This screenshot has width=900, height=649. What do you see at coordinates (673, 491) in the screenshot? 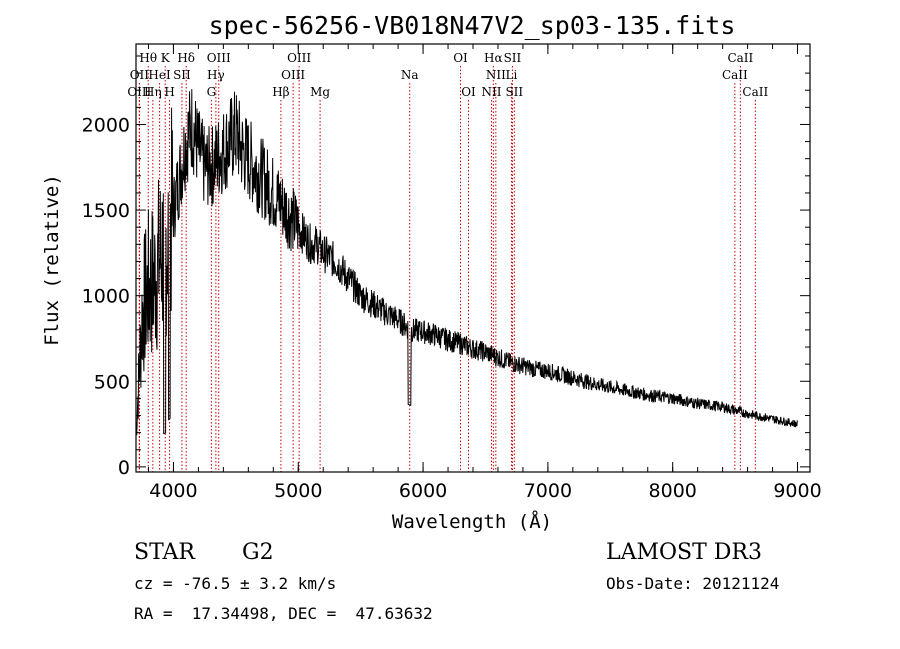
I see `x-tick-label: 8000` at bounding box center [673, 491].